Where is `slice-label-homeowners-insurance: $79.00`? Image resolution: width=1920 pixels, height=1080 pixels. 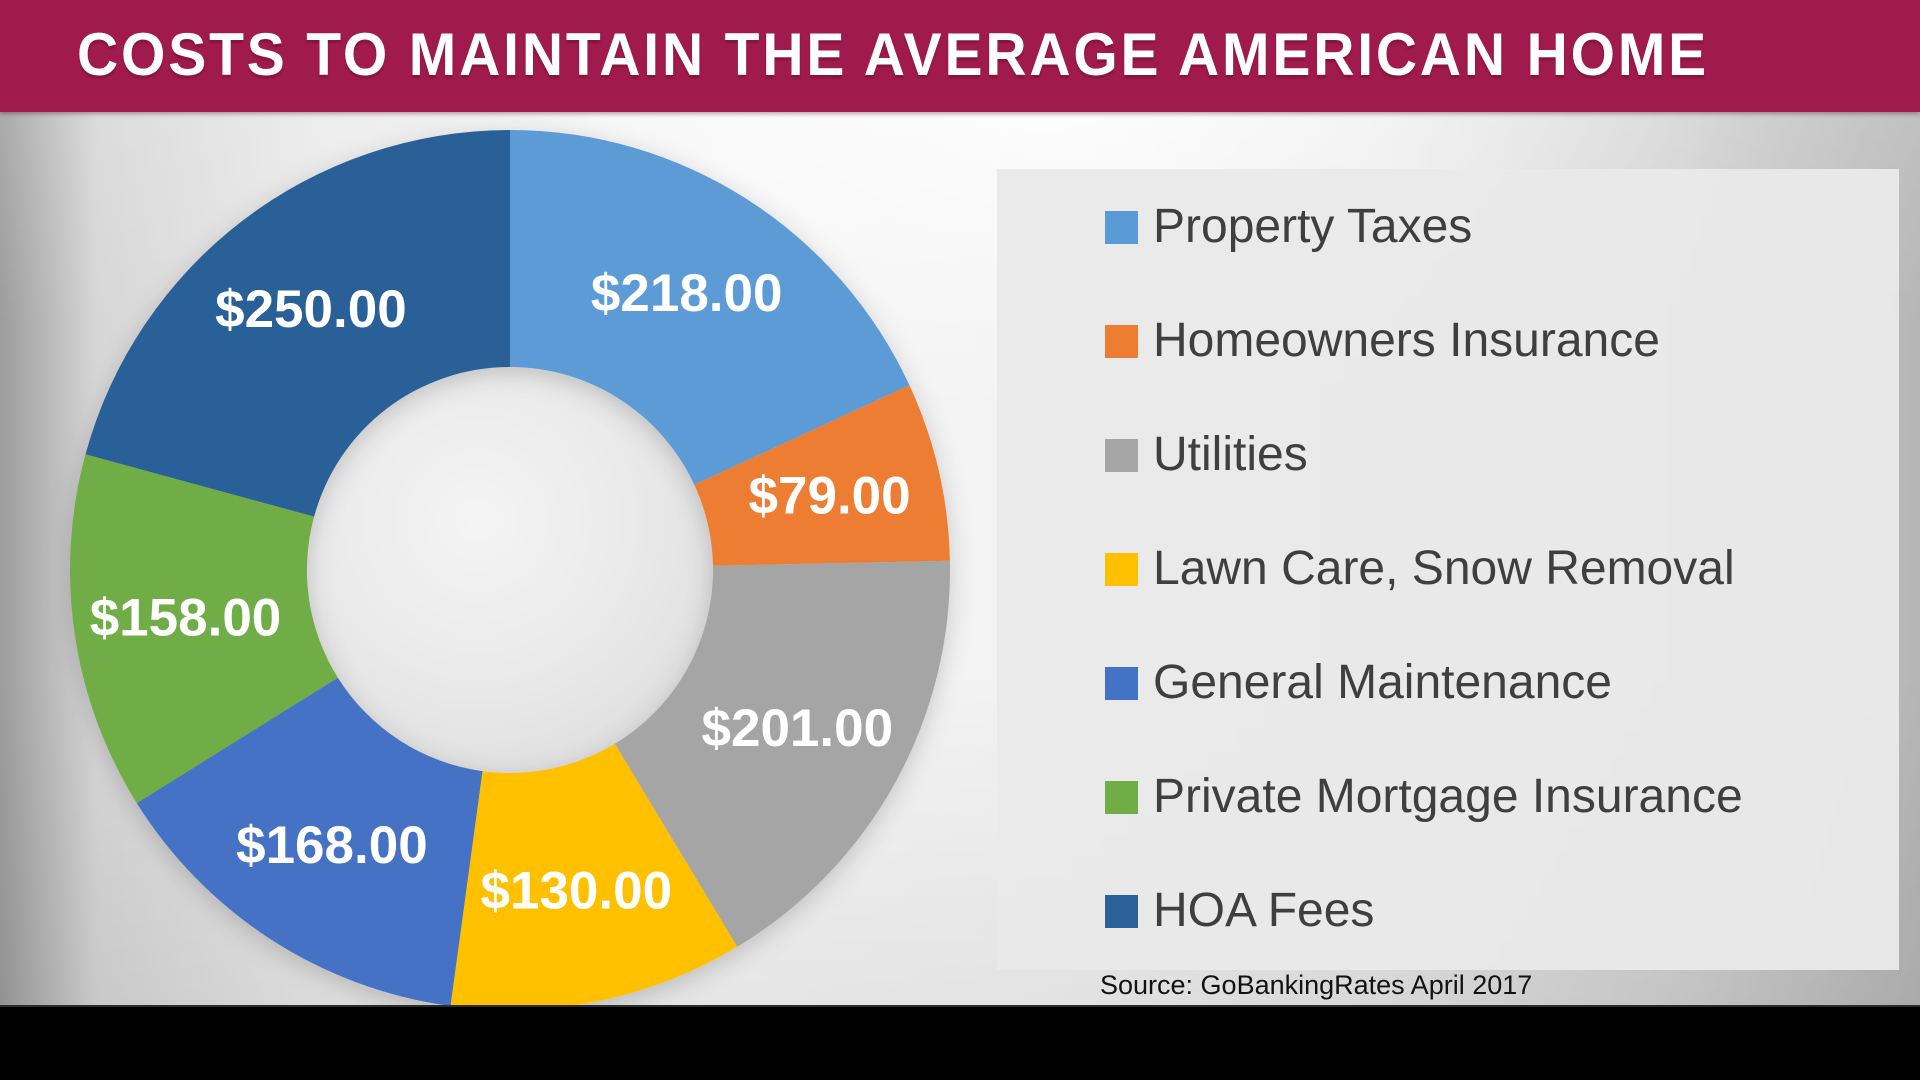
slice-label-homeowners-insurance: $79.00 is located at coordinates (830, 496).